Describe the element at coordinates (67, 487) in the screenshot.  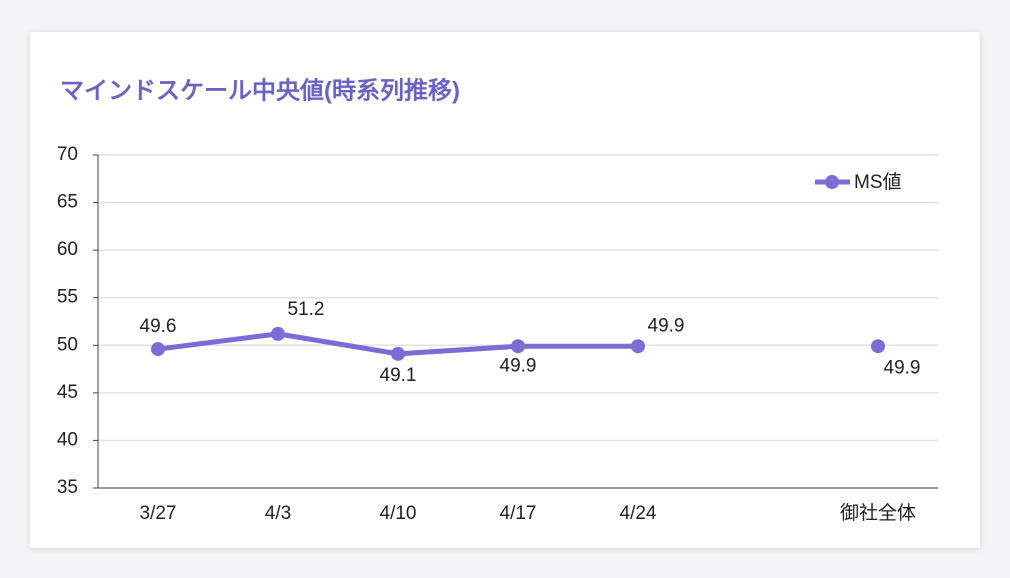
I see `y-tick-label: 35` at that location.